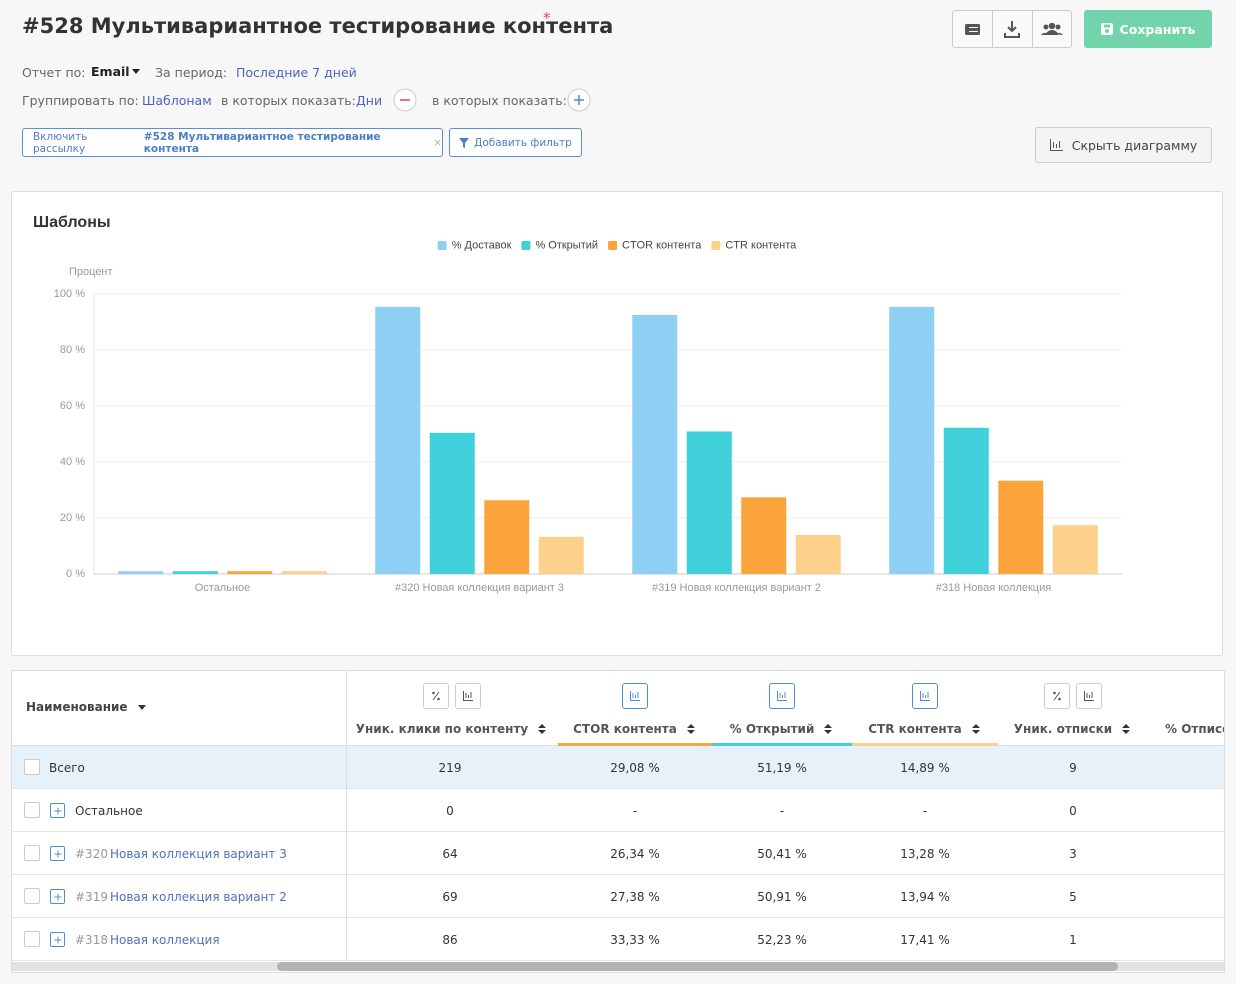 This screenshot has width=1236, height=984. I want to click on scrollbar-thumb, so click(697, 966).